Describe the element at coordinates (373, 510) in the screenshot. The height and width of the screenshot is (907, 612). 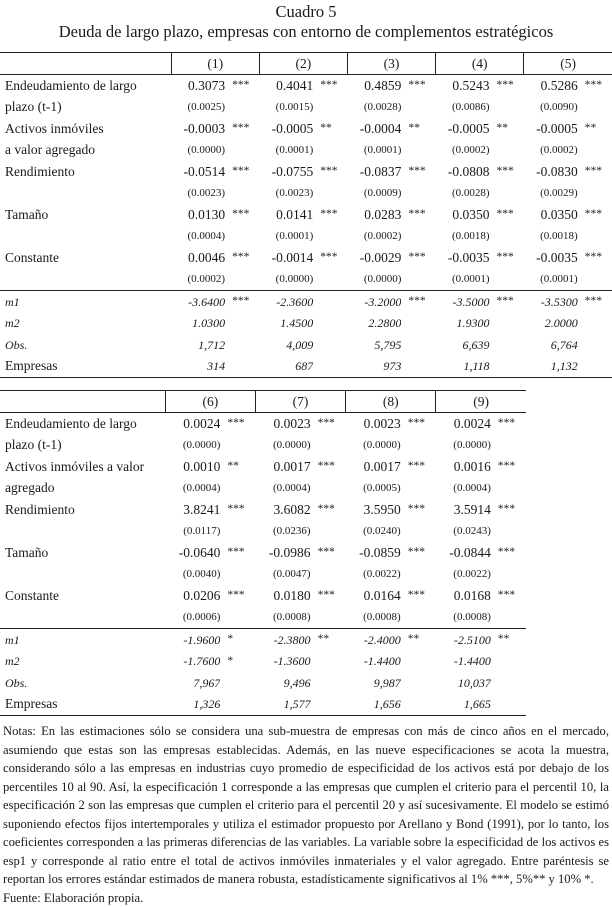
I see `cell-value: 3.5950` at that location.